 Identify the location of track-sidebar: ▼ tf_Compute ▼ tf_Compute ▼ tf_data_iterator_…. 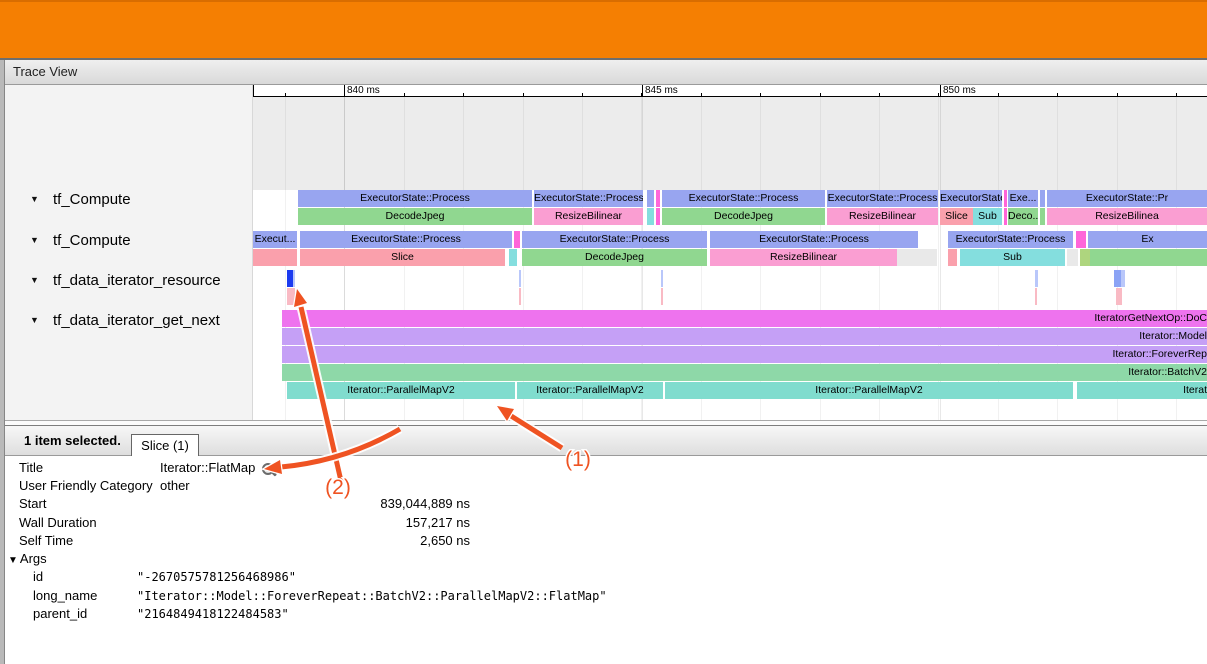
(126, 252).